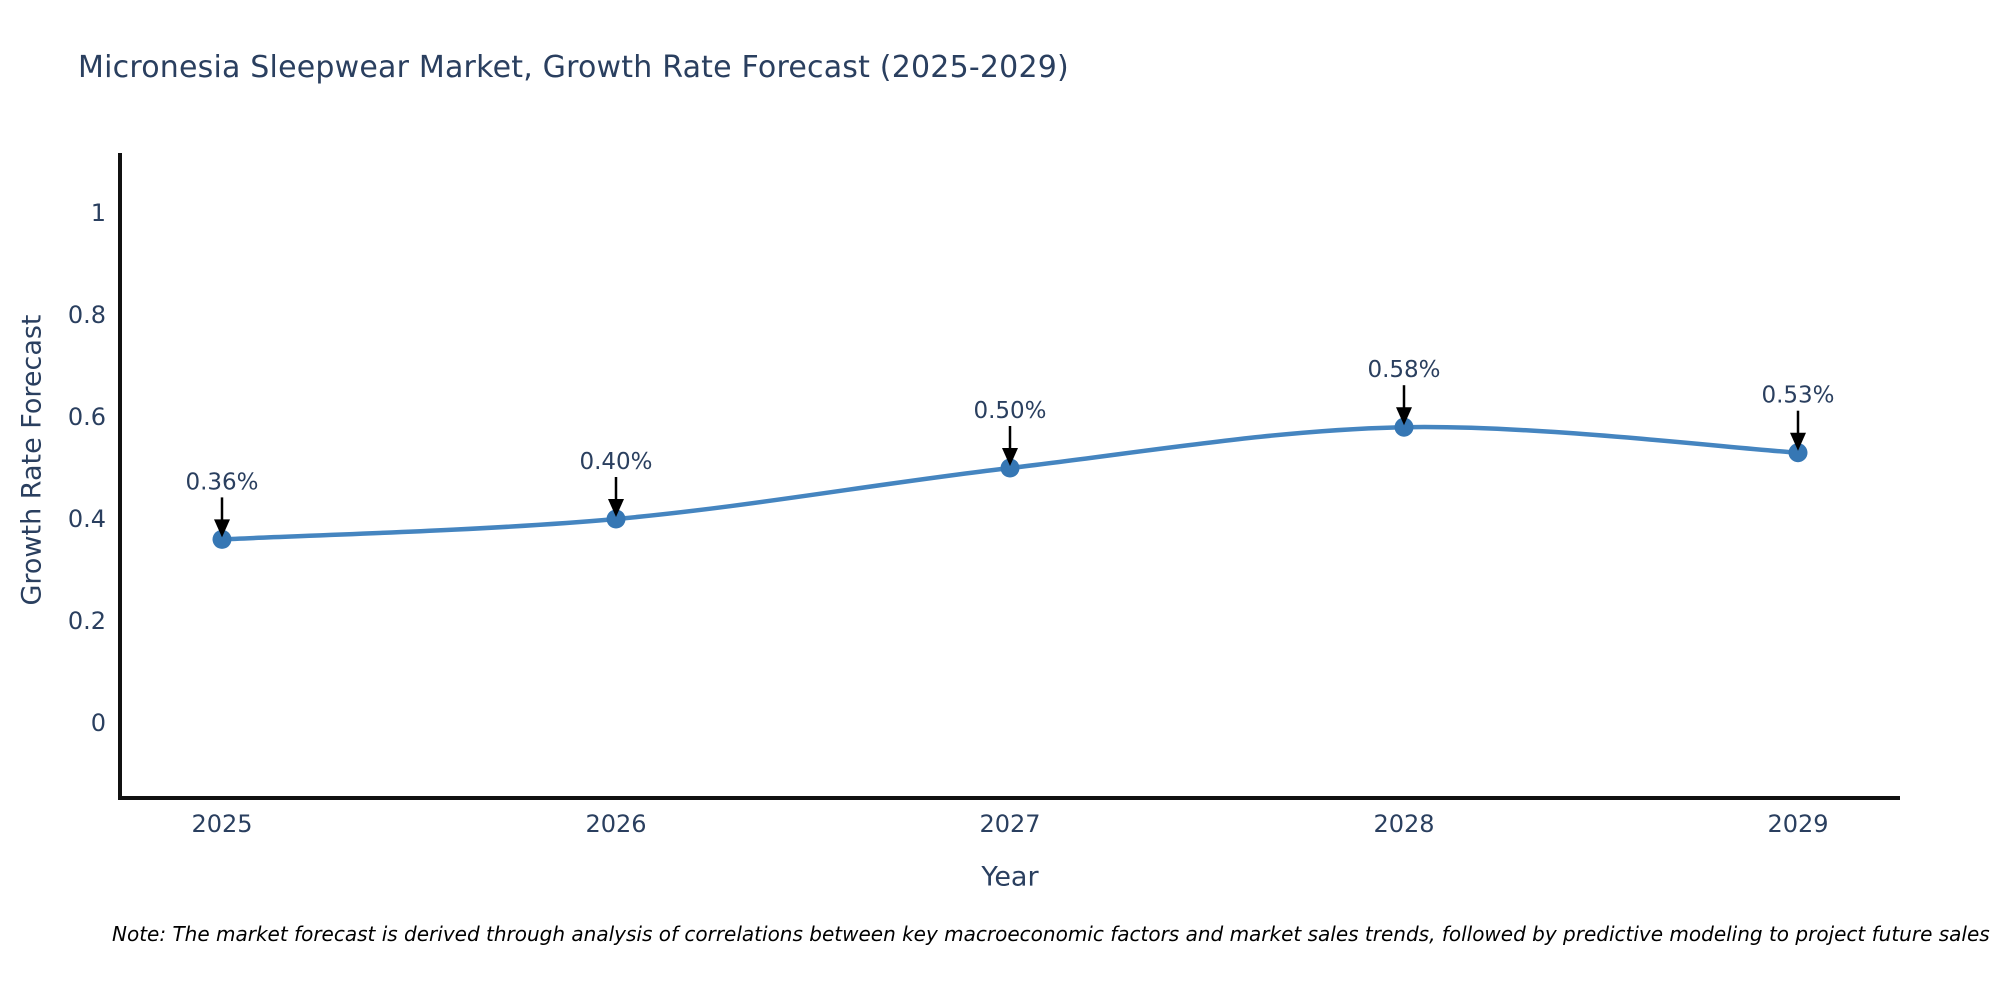  I want to click on y-axis-title: Growth Rate Forecast, so click(32, 460).